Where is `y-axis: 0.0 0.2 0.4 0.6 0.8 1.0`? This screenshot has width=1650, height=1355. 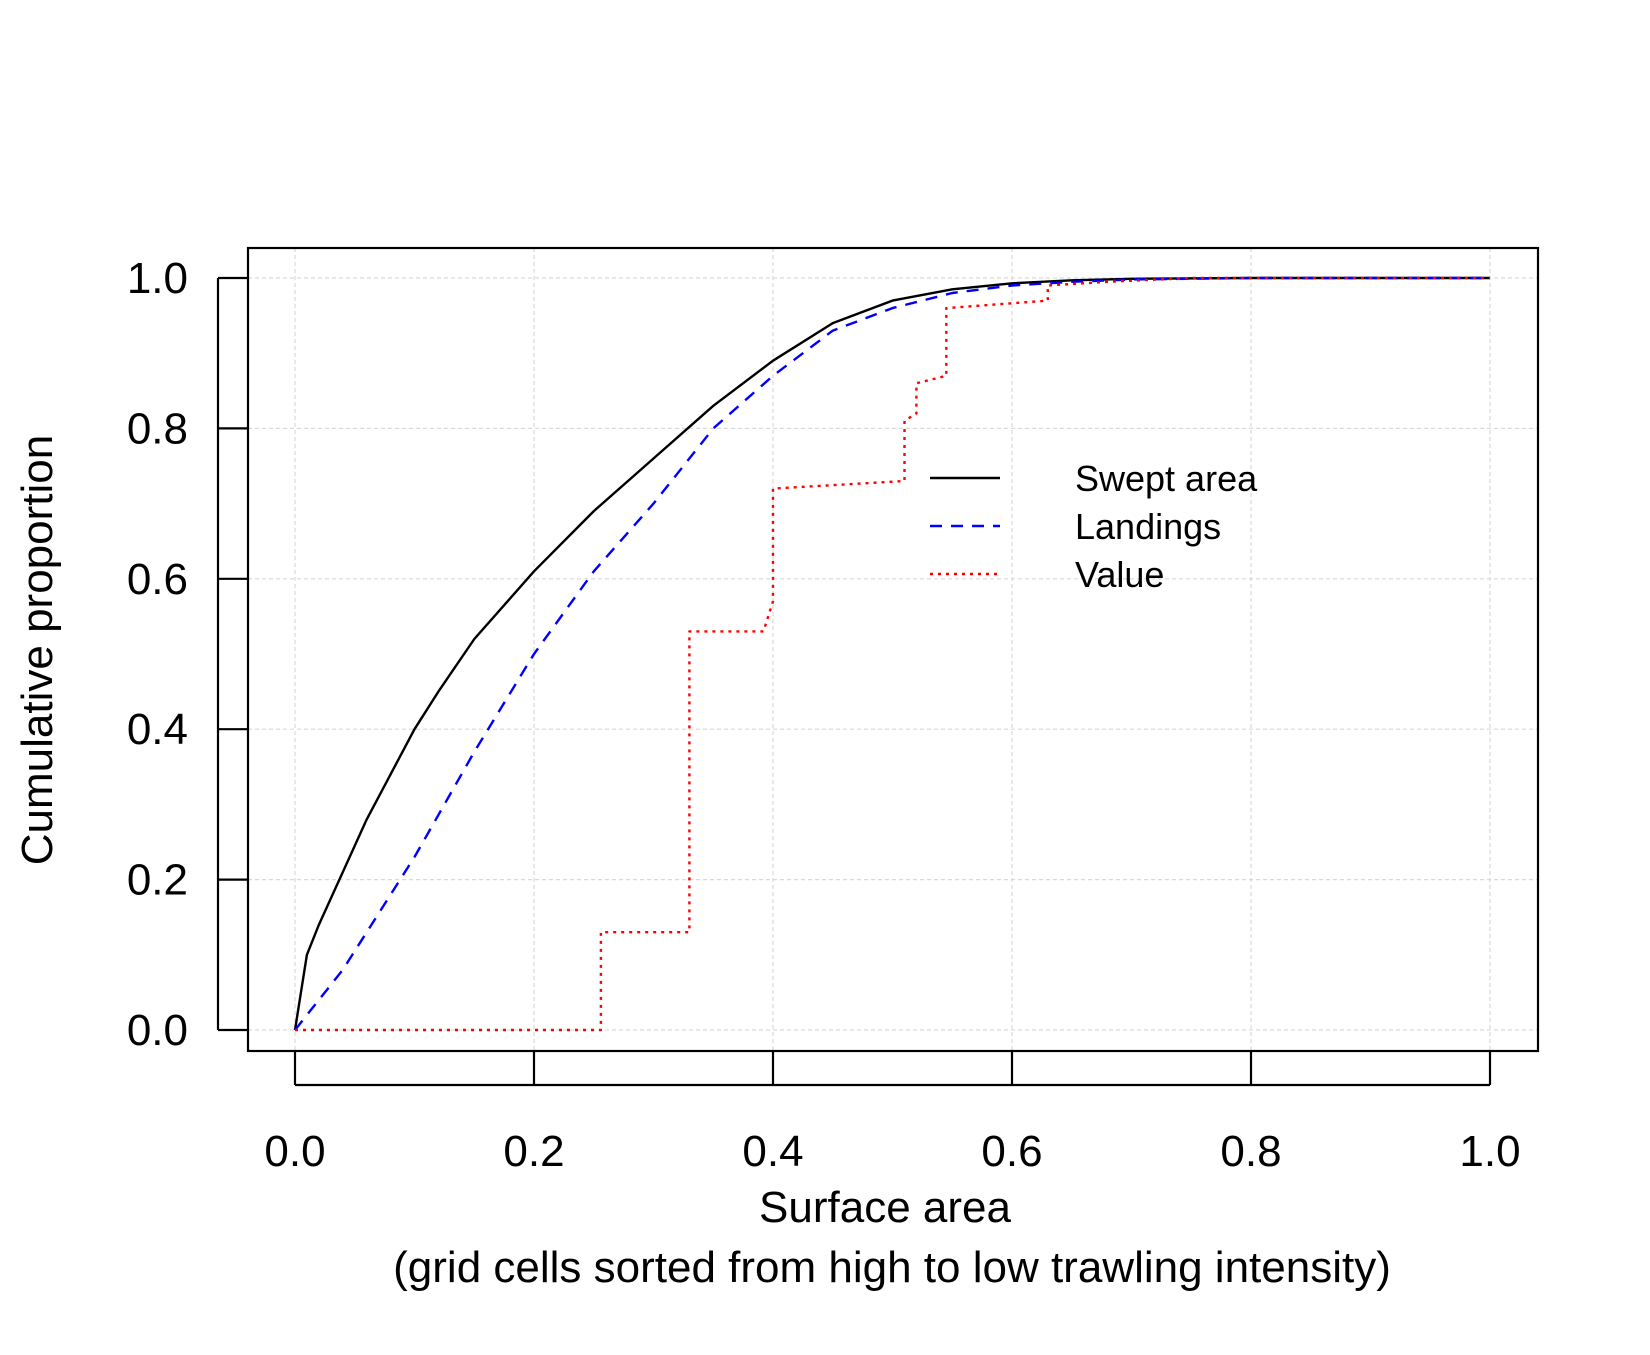
y-axis: 0.0 0.2 0.4 0.6 0.8 1.0 is located at coordinates (187, 654).